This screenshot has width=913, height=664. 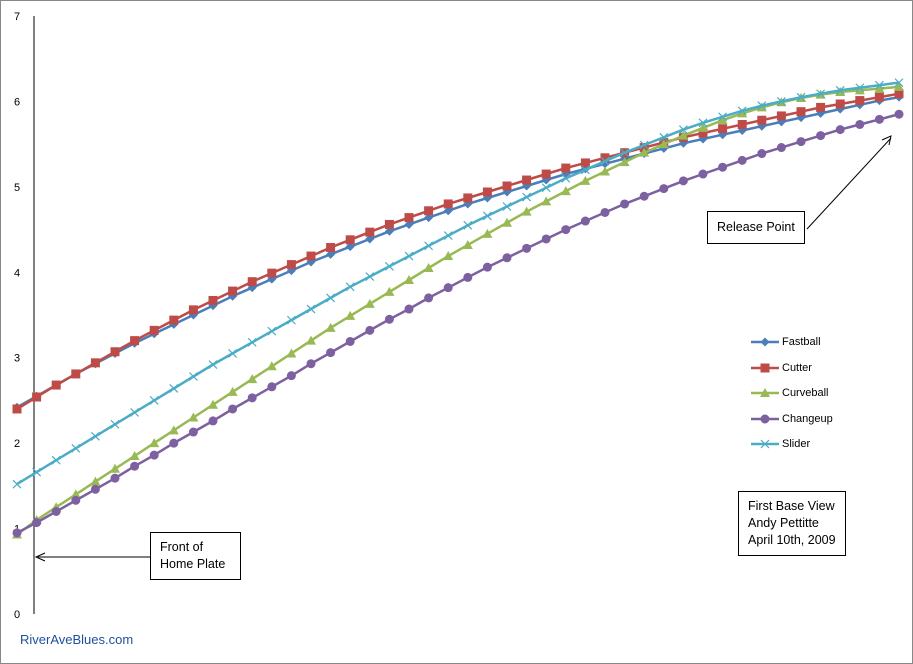 I want to click on release-point-arrow, so click(x=849, y=183).